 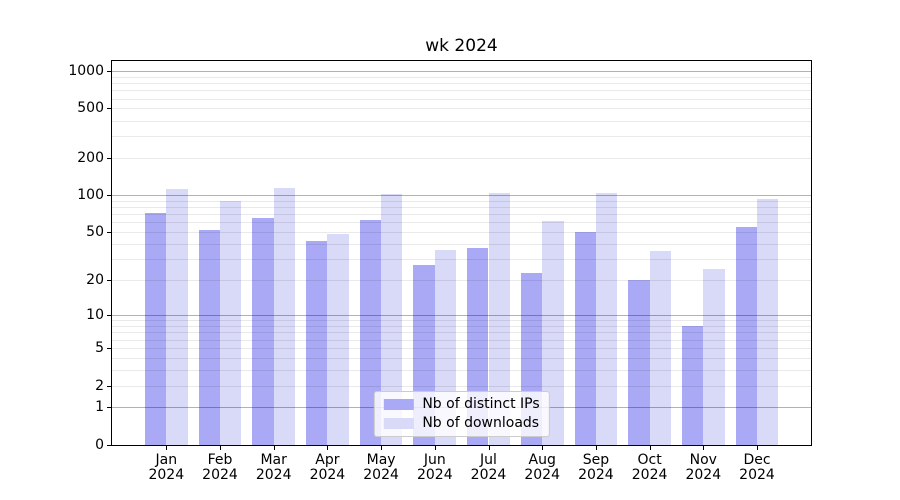 What do you see at coordinates (757, 460) in the screenshot?
I see `x-tick-label-month: Dec` at bounding box center [757, 460].